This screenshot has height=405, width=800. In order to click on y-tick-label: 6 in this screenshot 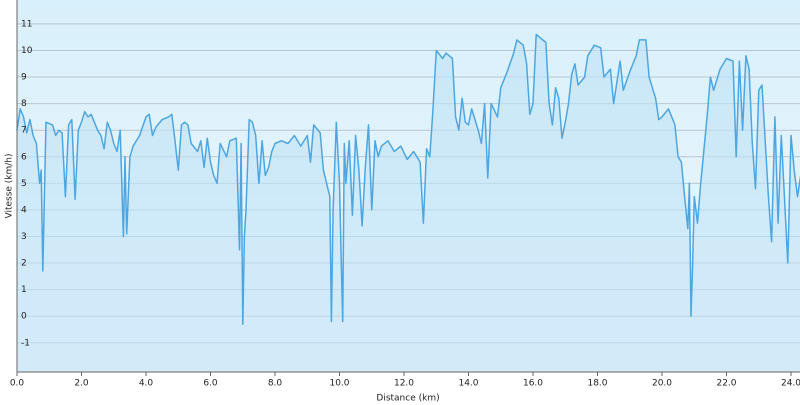, I will do `click(24, 157)`.